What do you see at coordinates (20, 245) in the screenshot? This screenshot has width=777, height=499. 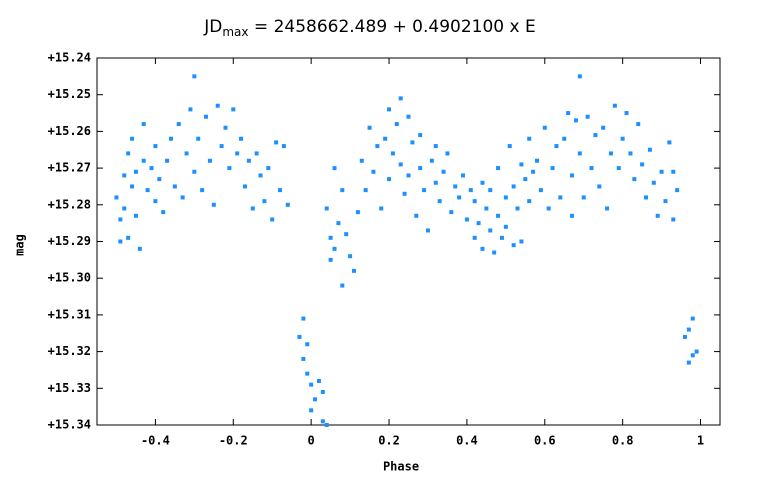 I see `y-axis-label: mag` at bounding box center [20, 245].